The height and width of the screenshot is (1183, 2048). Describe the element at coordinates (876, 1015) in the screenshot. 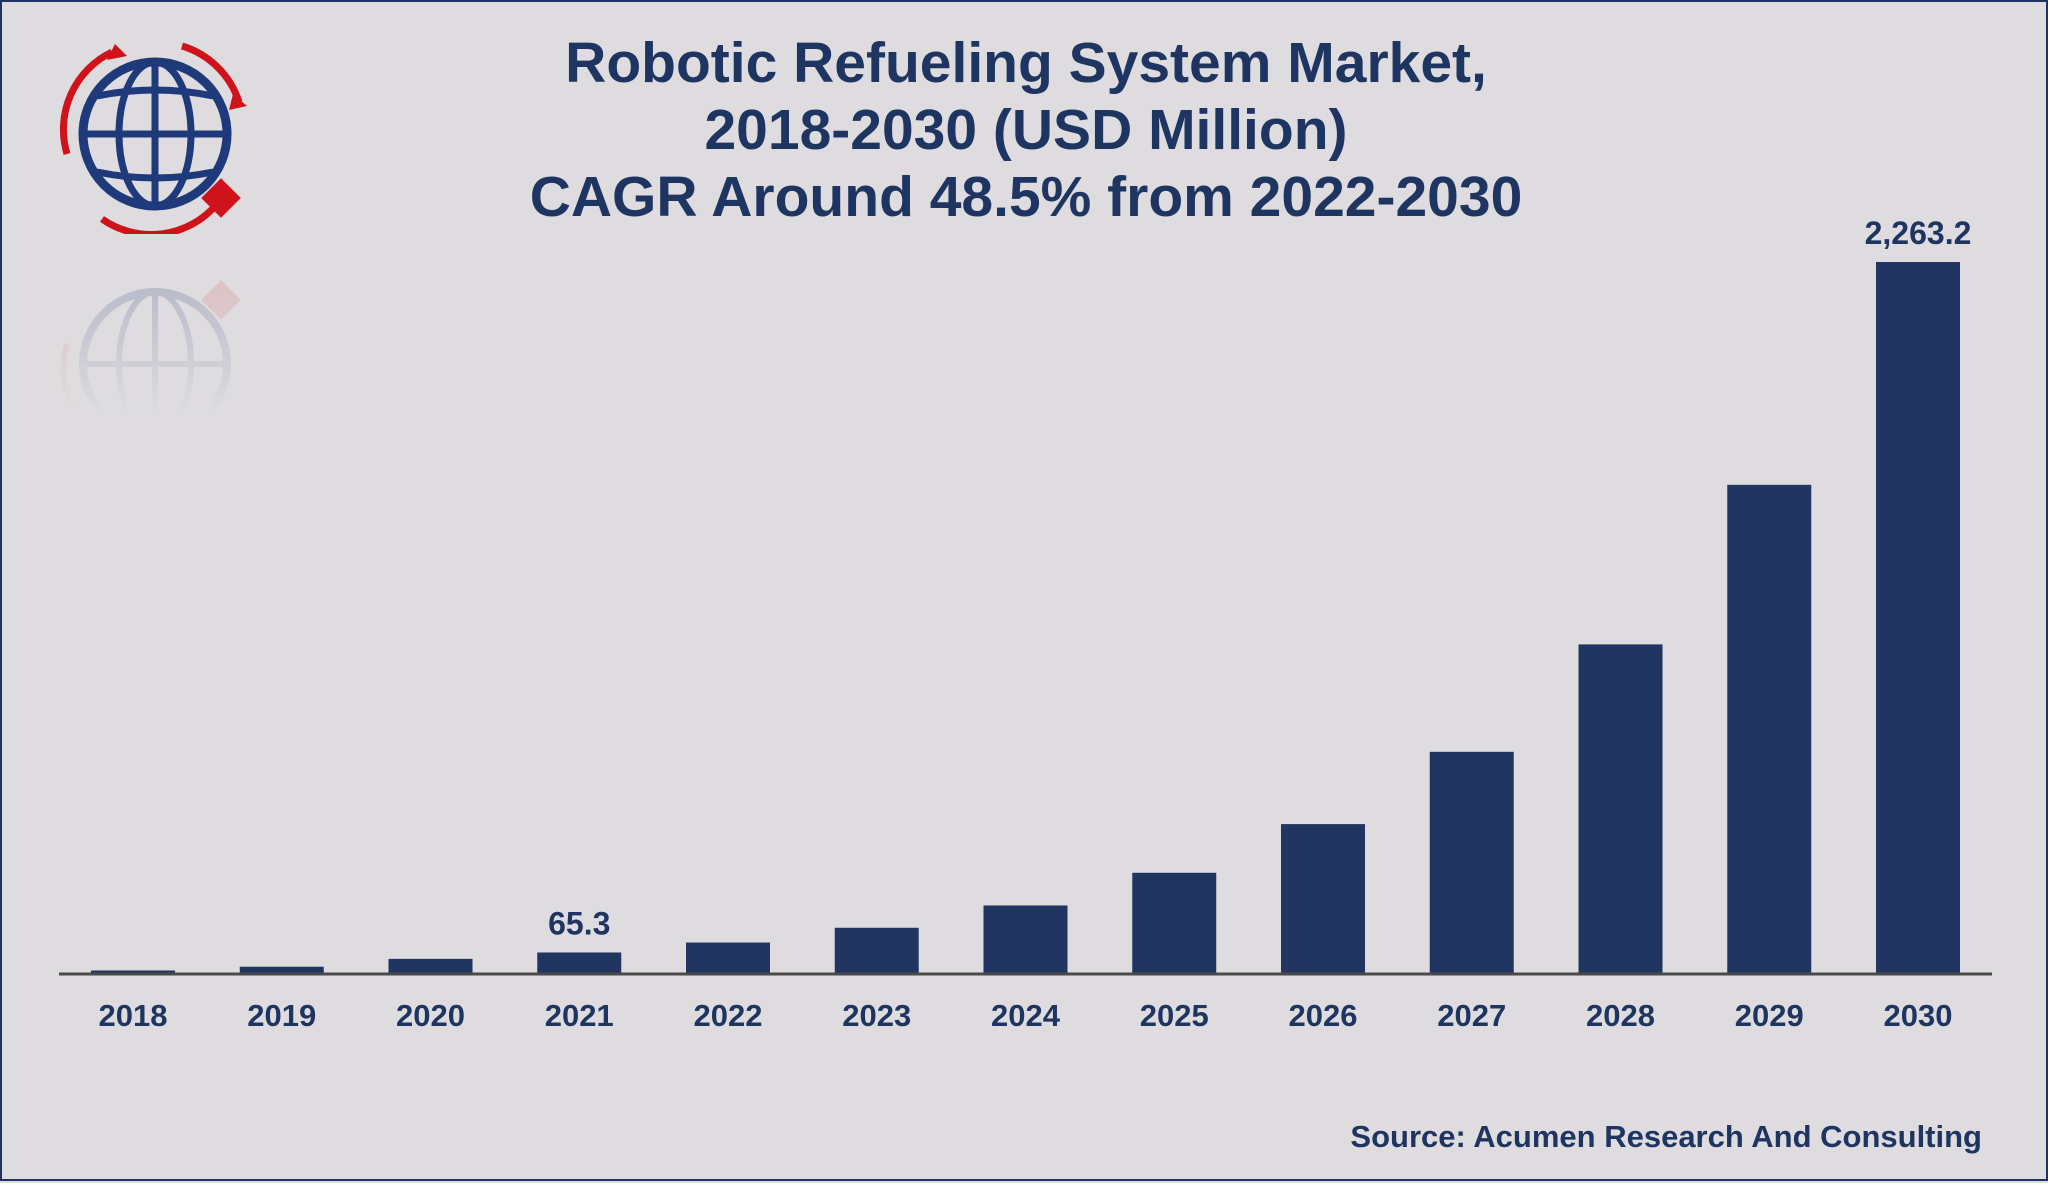

I see `x-tick-label-2023: 2023` at that location.